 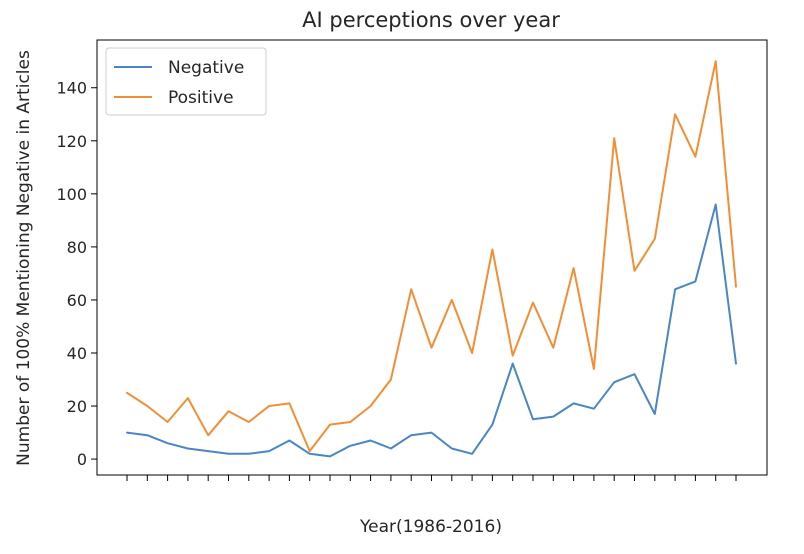 I want to click on x-axis, so click(x=431, y=478).